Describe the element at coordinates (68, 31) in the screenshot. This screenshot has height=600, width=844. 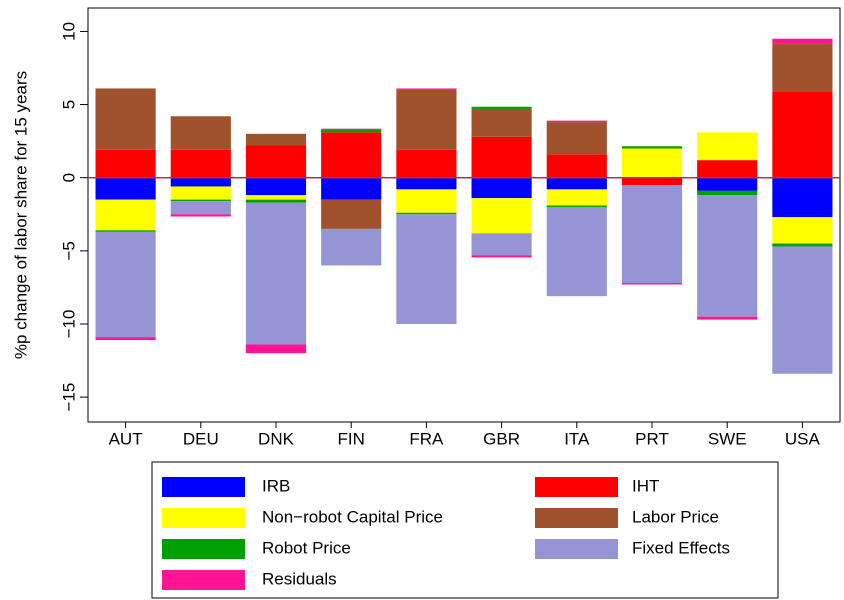
I see `y-tick-label: 10` at that location.